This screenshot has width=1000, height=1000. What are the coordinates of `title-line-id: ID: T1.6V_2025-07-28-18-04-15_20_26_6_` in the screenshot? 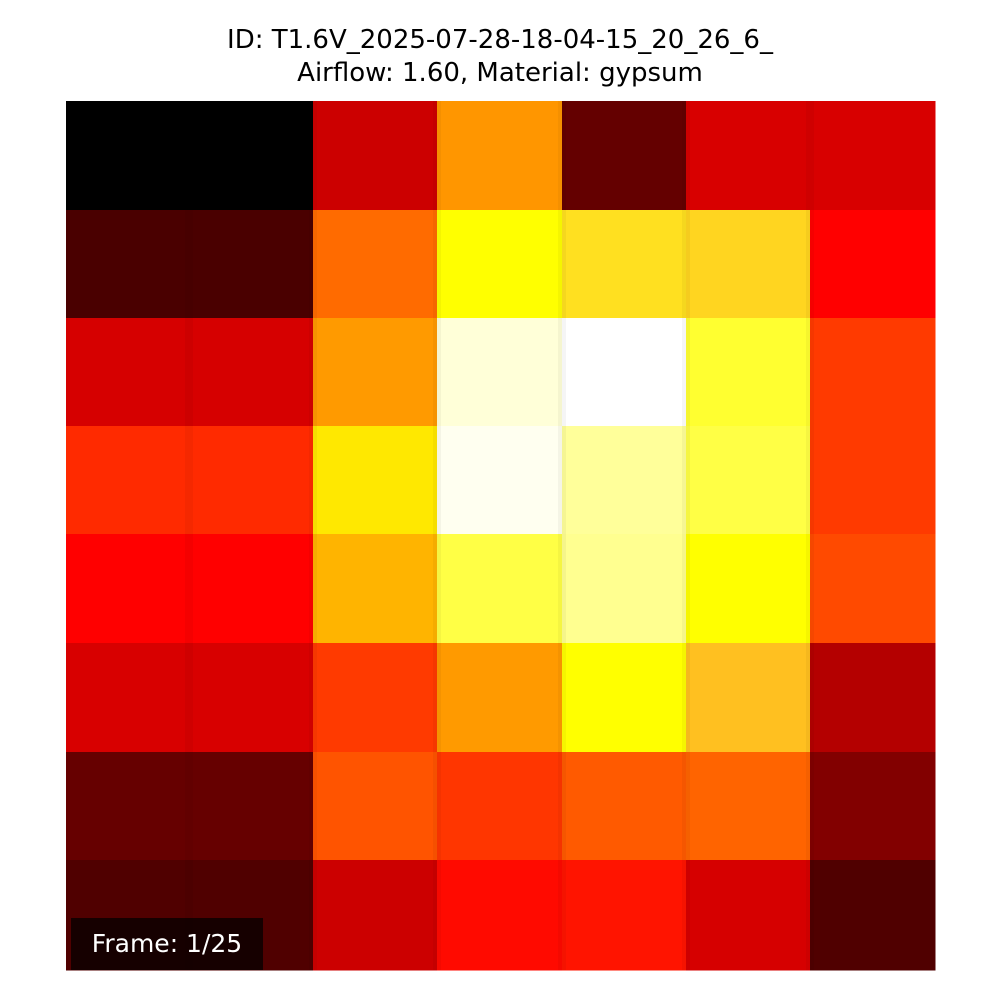 It's located at (500, 40).